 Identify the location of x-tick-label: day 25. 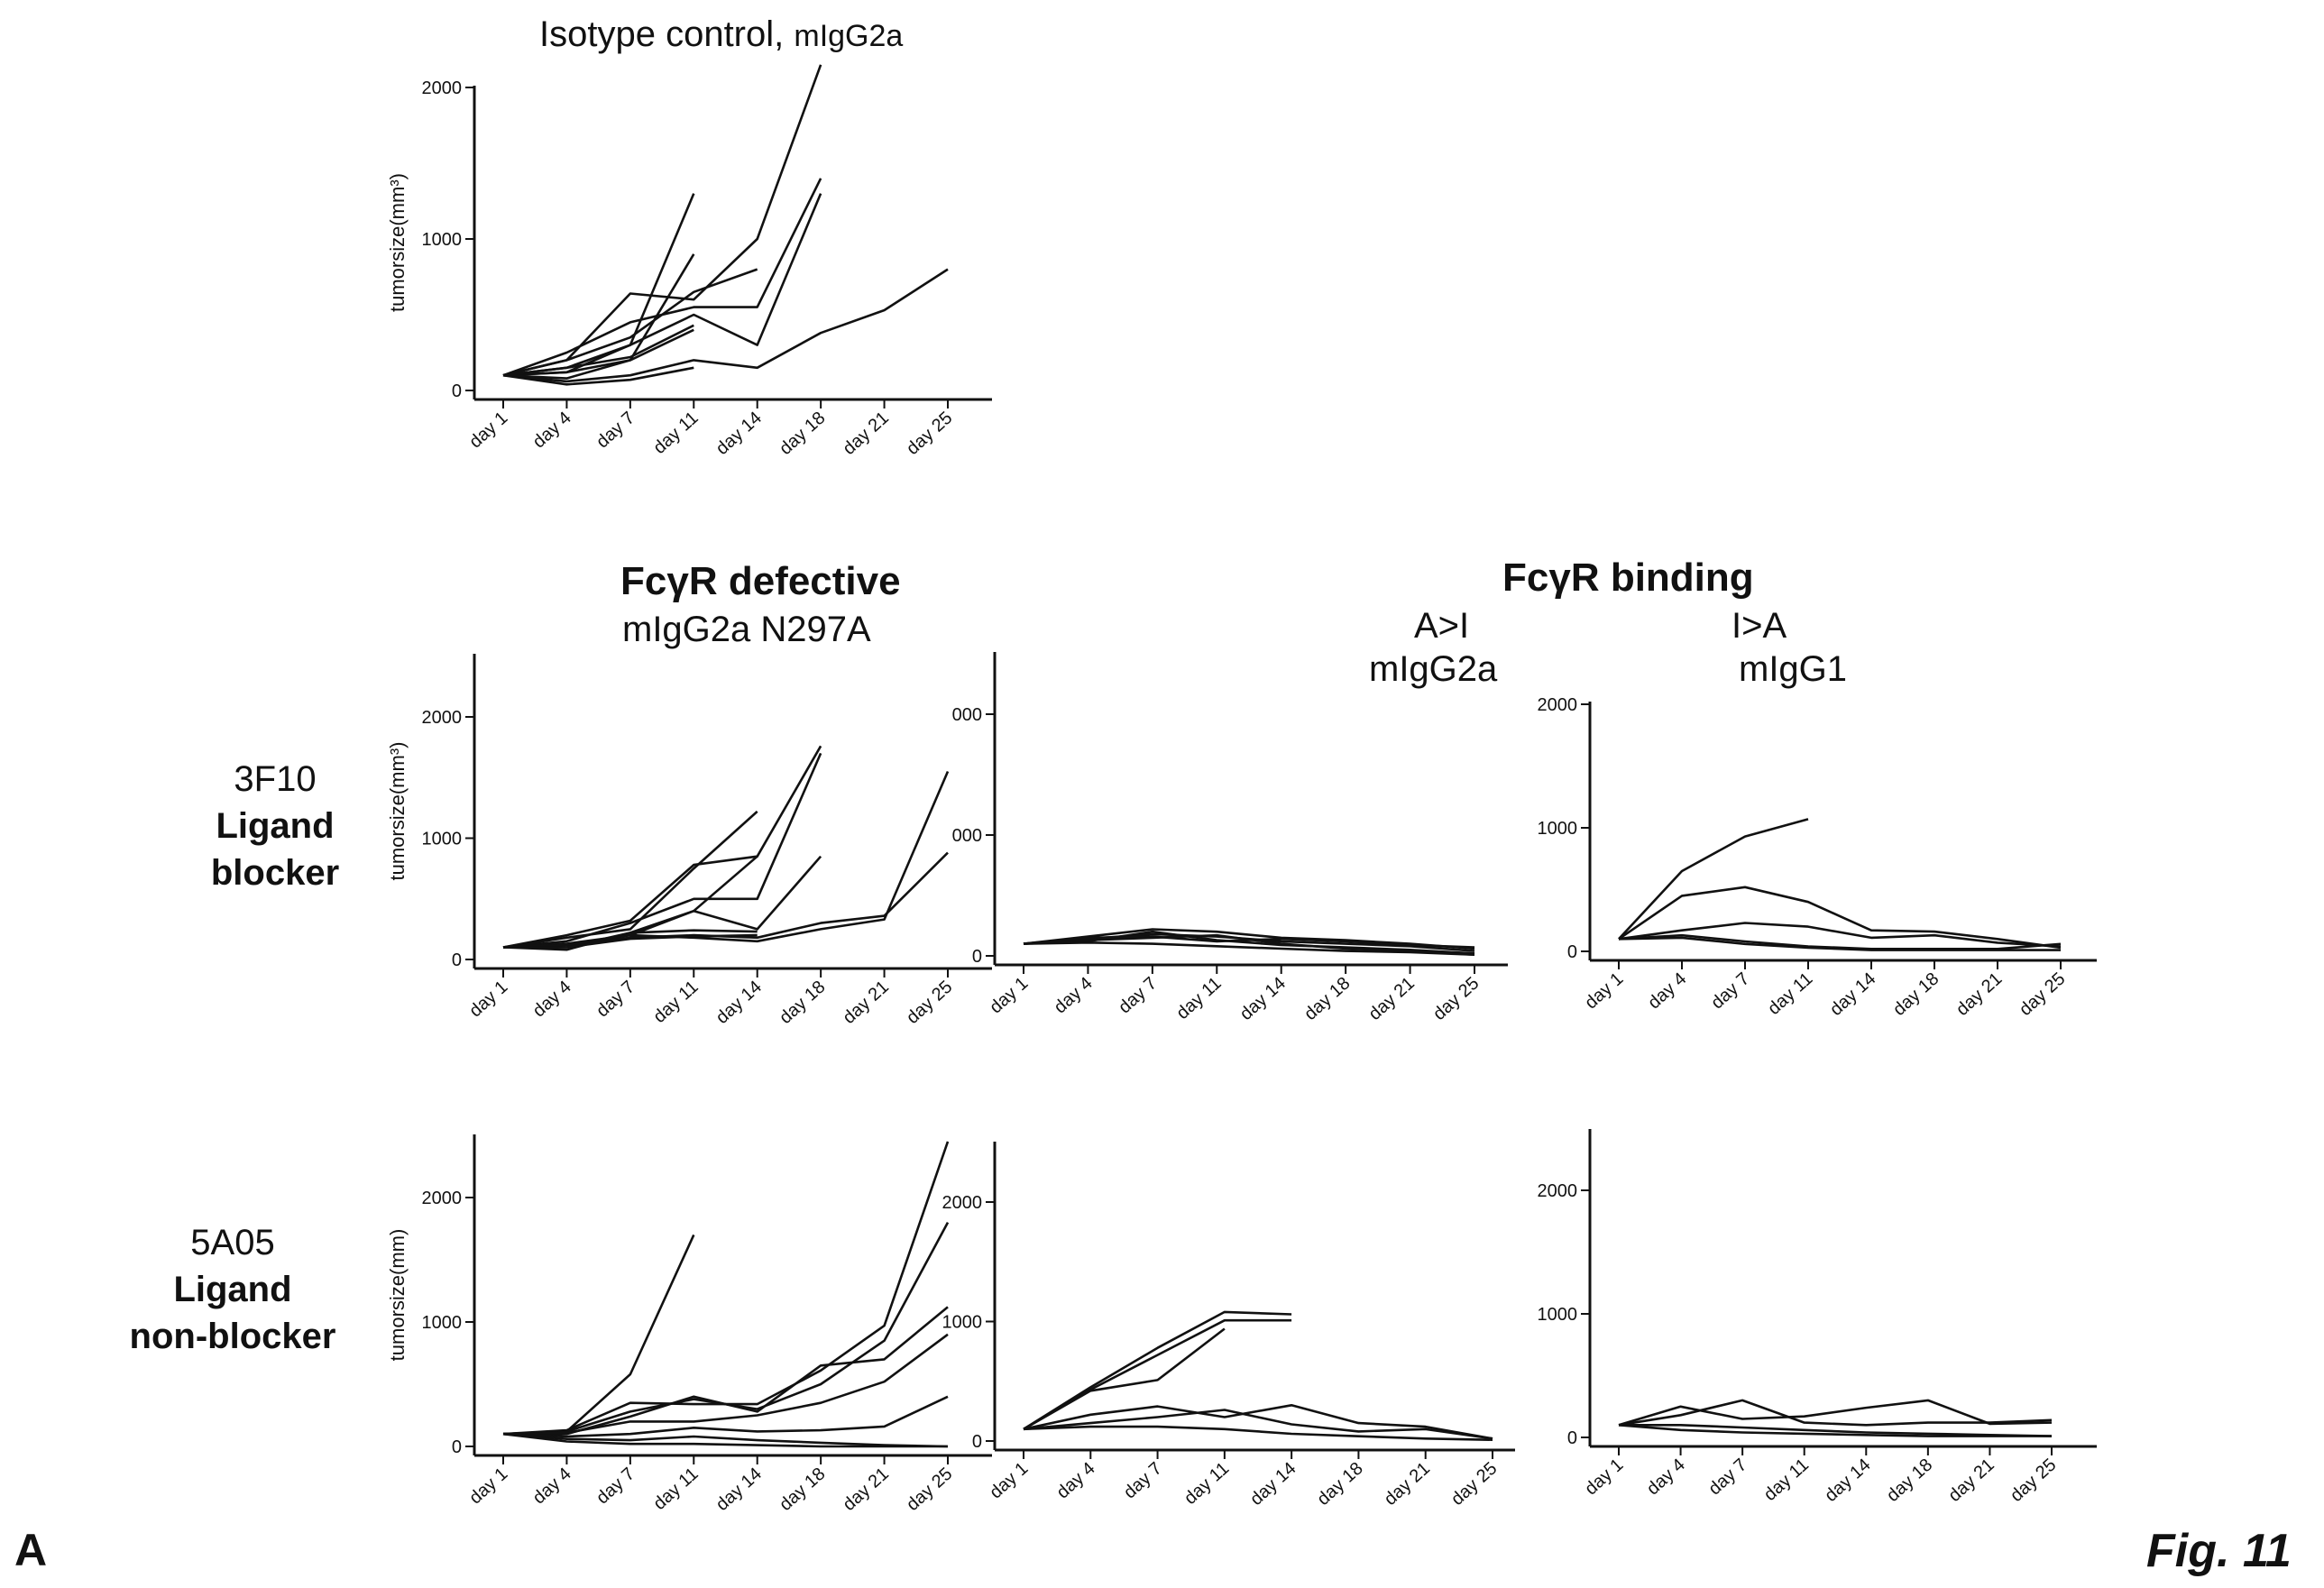
(2033, 1480).